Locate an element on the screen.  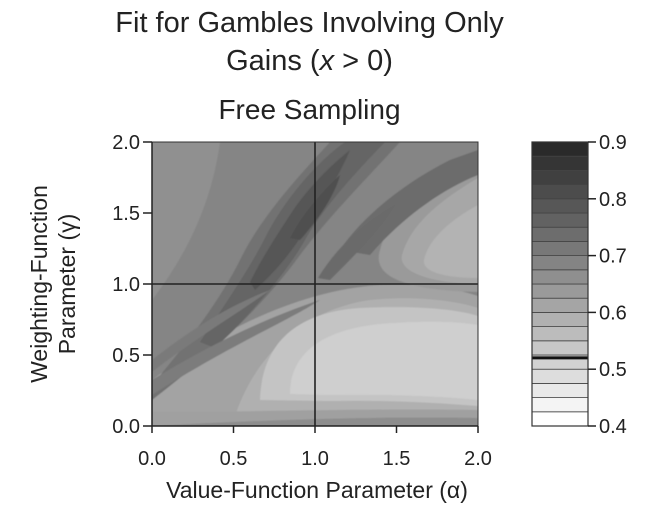
colorbar: 0.4 0.5 0.6 0.7 0.8 0.9 is located at coordinates (579, 285).